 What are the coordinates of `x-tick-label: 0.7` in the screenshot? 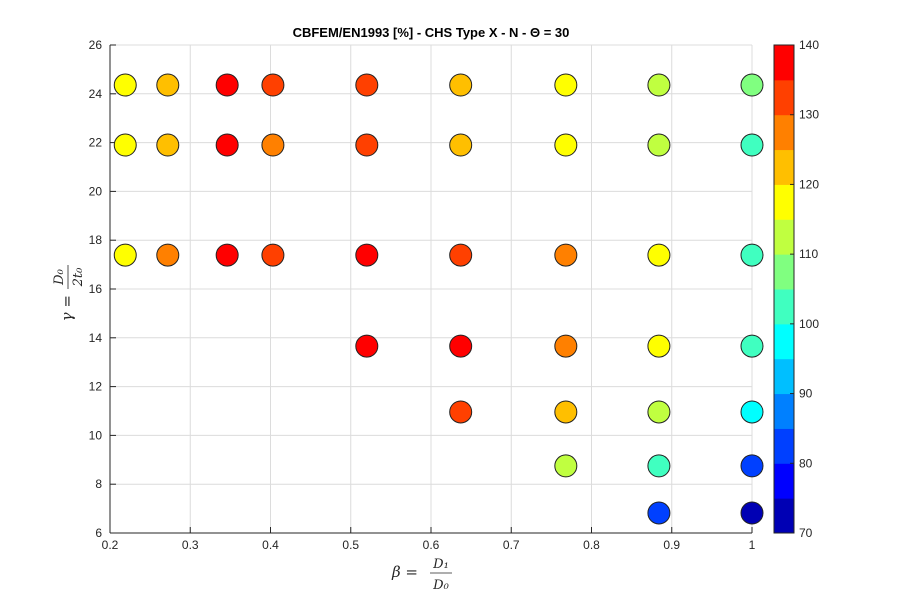 It's located at (511, 545).